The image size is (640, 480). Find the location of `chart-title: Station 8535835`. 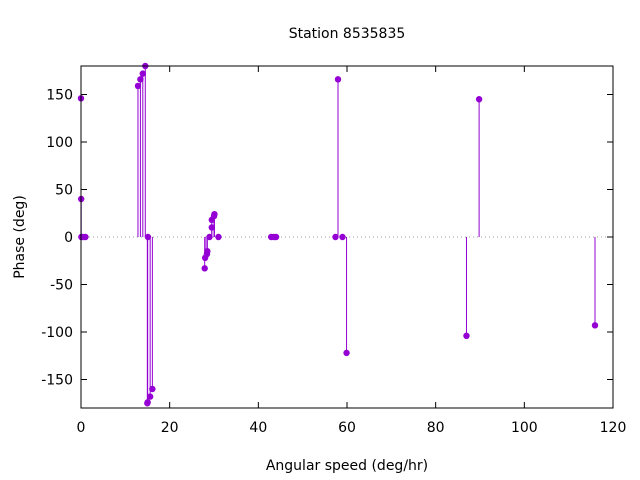

chart-title: Station 8535835 is located at coordinates (347, 34).